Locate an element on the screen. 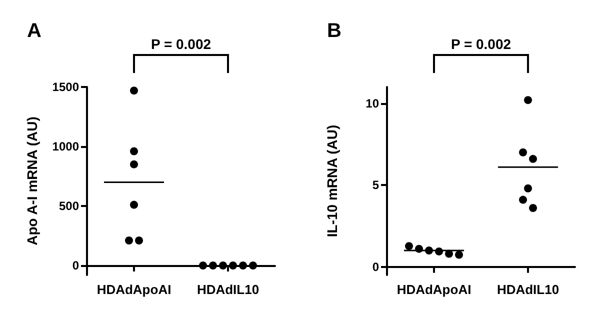 The width and height of the screenshot is (600, 328). y-axis-title: Apo A-I mRNA (AU) is located at coordinates (32, 181).